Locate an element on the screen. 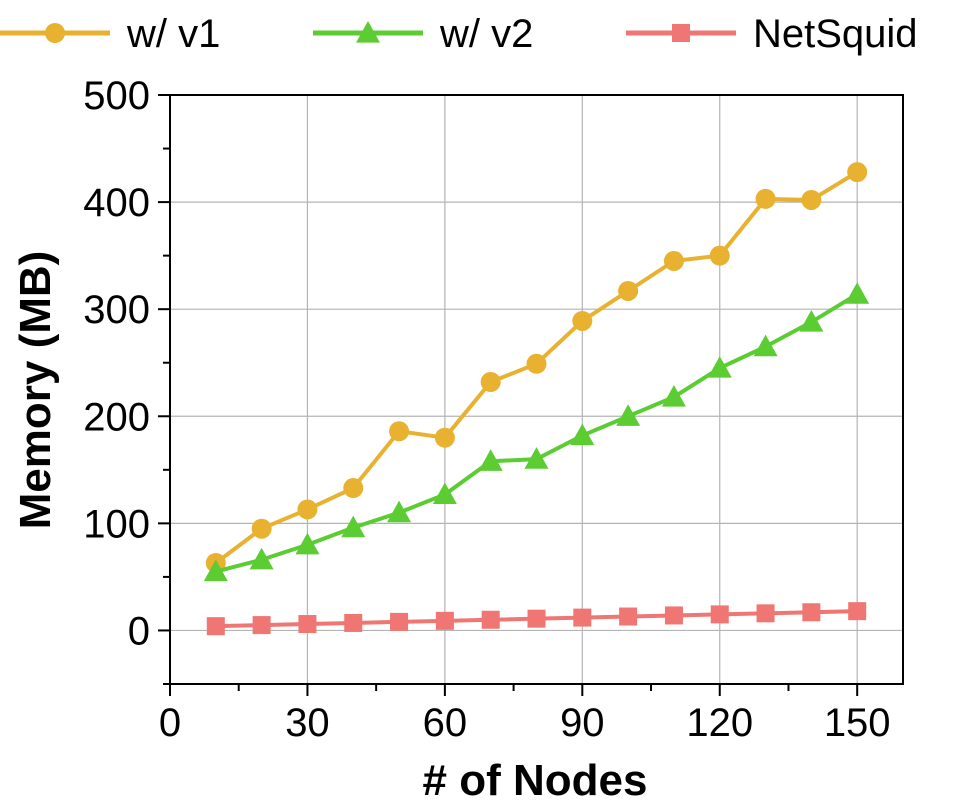 This screenshot has height=809, width=960. y-tick-label: 0 is located at coordinates (139, 631).